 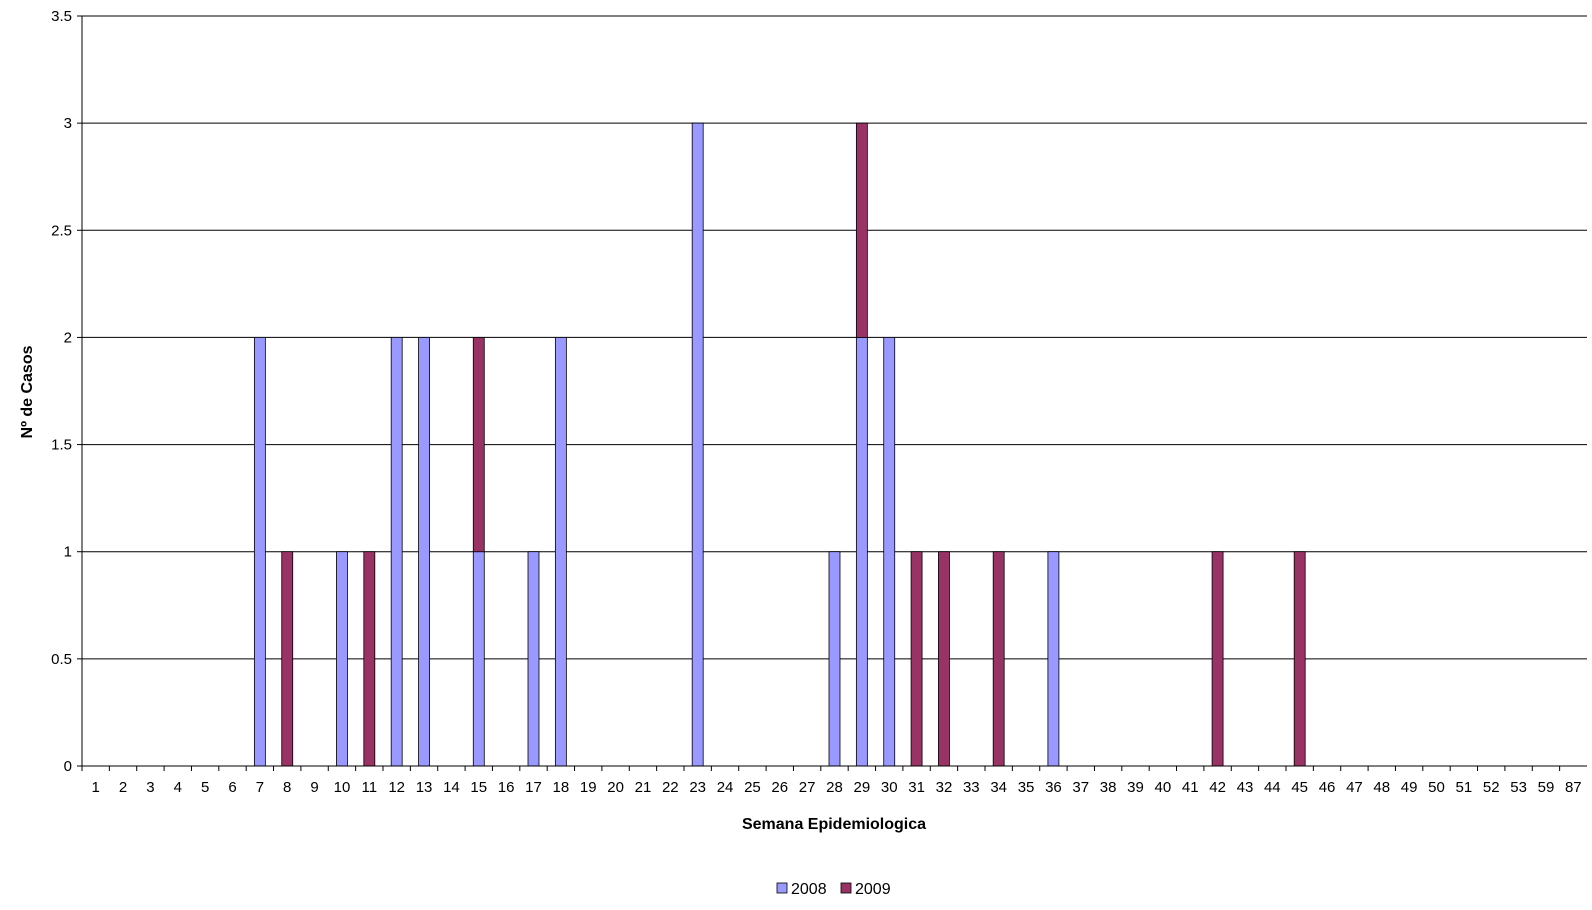 I want to click on y-tick-labels: 0 0.5 1 1.5 2 2.5 3 3.5, so click(x=66, y=391).